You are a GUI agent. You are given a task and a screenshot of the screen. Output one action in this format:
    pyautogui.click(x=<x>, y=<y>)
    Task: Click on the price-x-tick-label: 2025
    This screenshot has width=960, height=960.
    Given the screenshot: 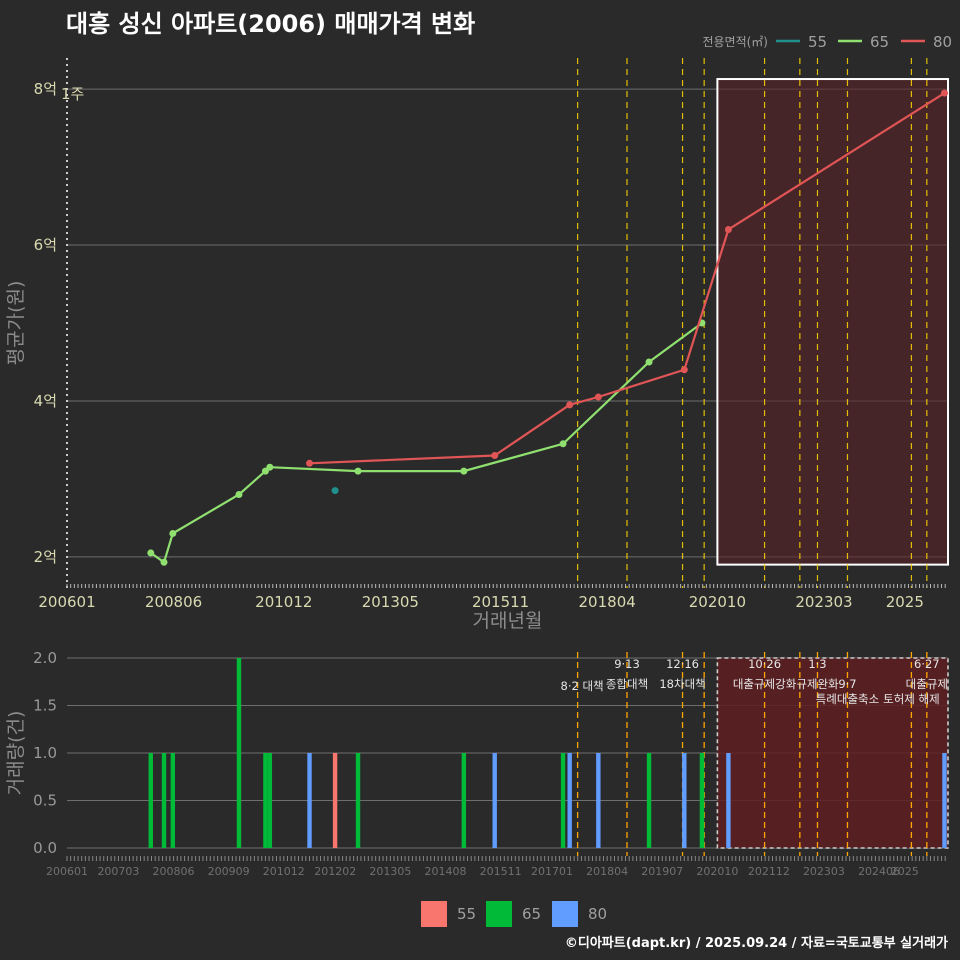 What is the action you would take?
    pyautogui.click(x=905, y=602)
    